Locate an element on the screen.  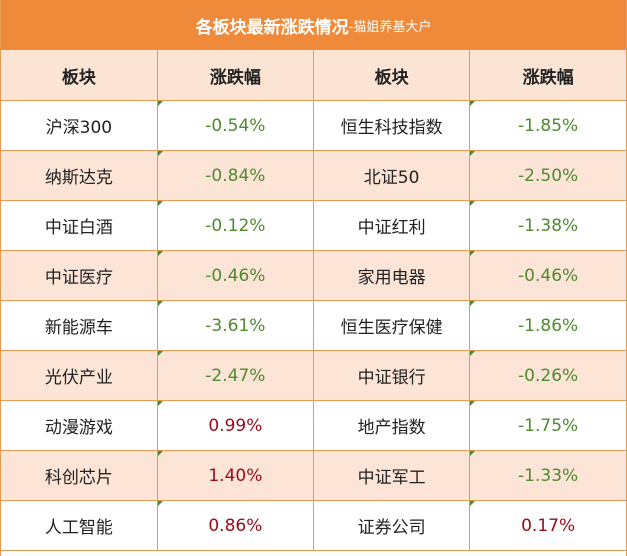
change-value-right: -1.33% is located at coordinates (547, 475).